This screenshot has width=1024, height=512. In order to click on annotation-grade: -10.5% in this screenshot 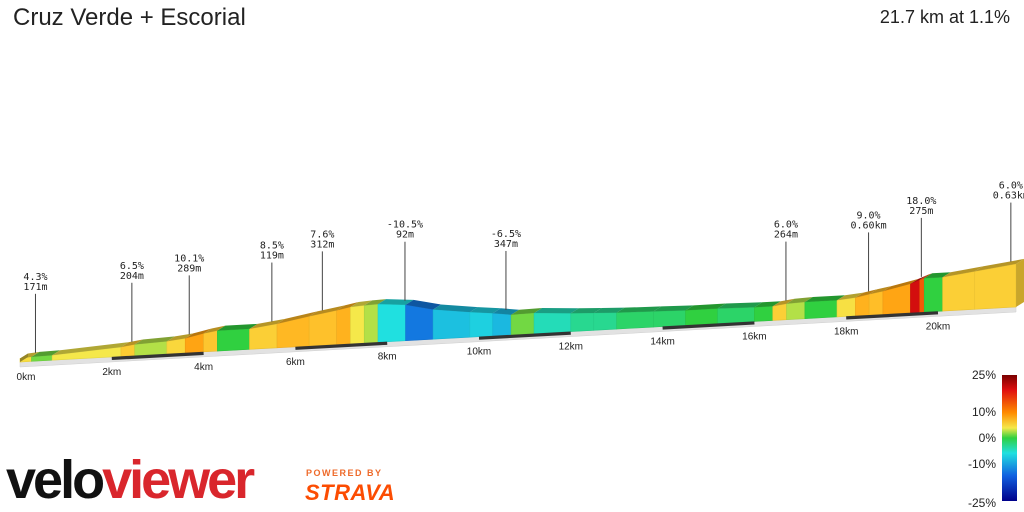, I will do `click(405, 225)`.